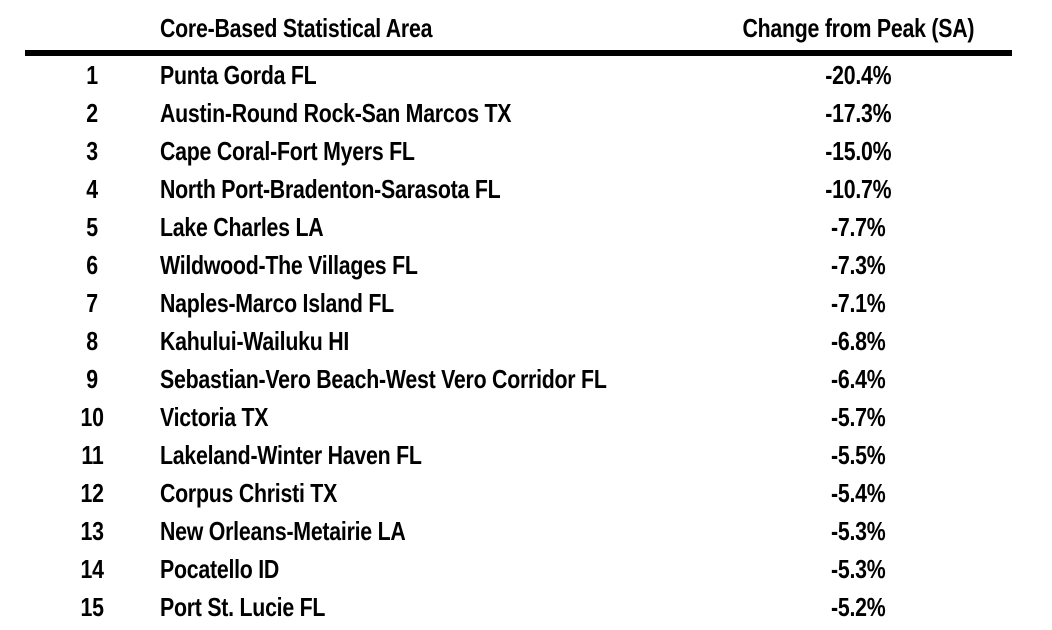  I want to click on area-cell: Punta Gorda FL, so click(432, 75).